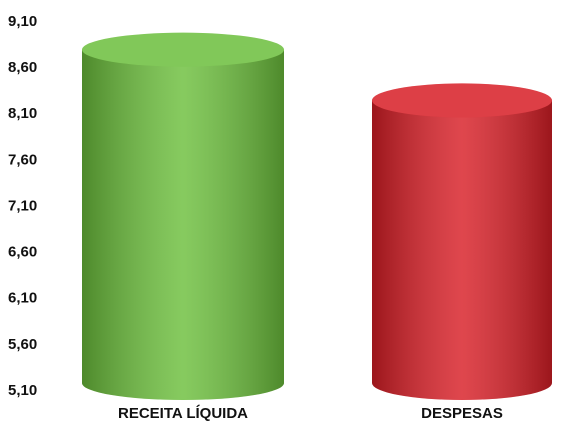 The image size is (588, 425). I want to click on x-tick-label: DESPESAS, so click(462, 413).